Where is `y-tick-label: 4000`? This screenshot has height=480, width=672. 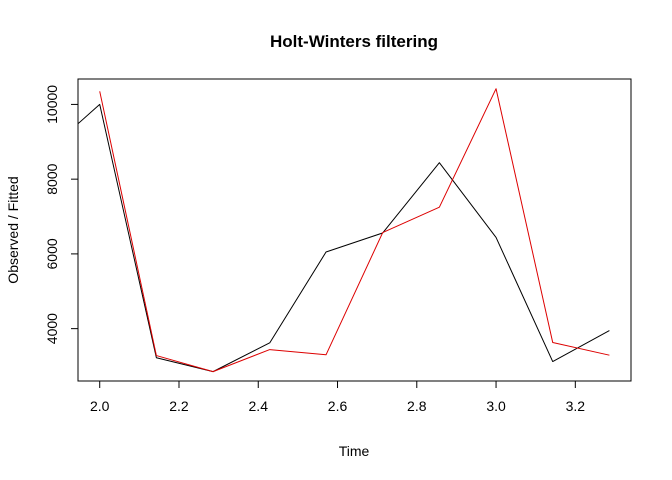
y-tick-label: 4000 is located at coordinates (52, 328).